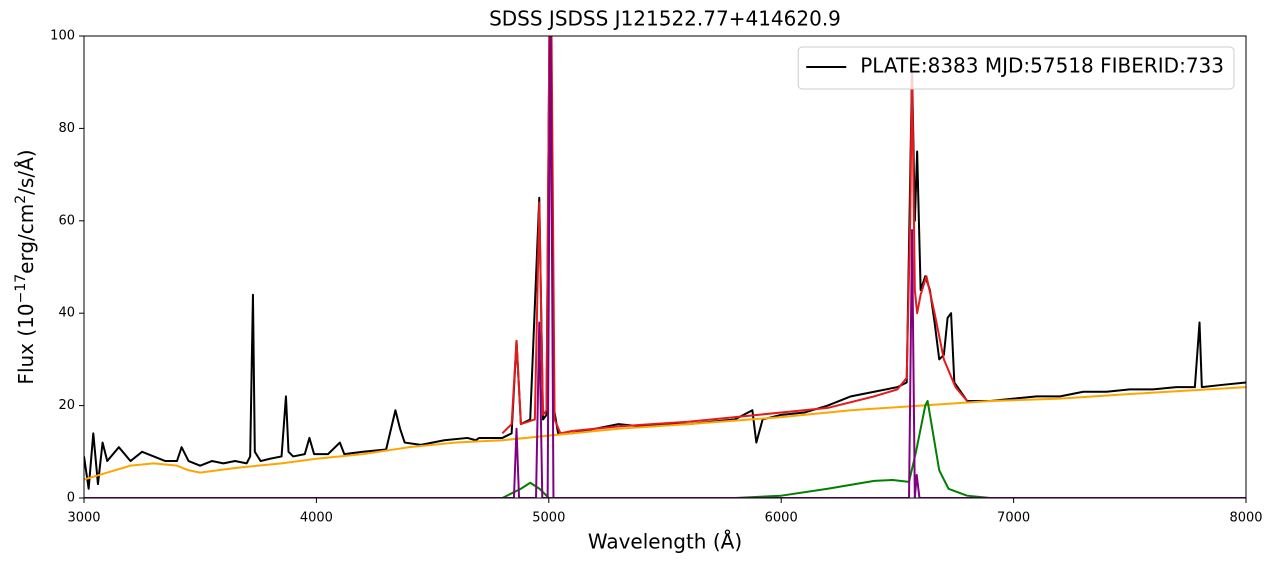 This screenshot has height=569, width=1273. Describe the element at coordinates (548, 518) in the screenshot. I see `x-tick-label: 5000` at that location.